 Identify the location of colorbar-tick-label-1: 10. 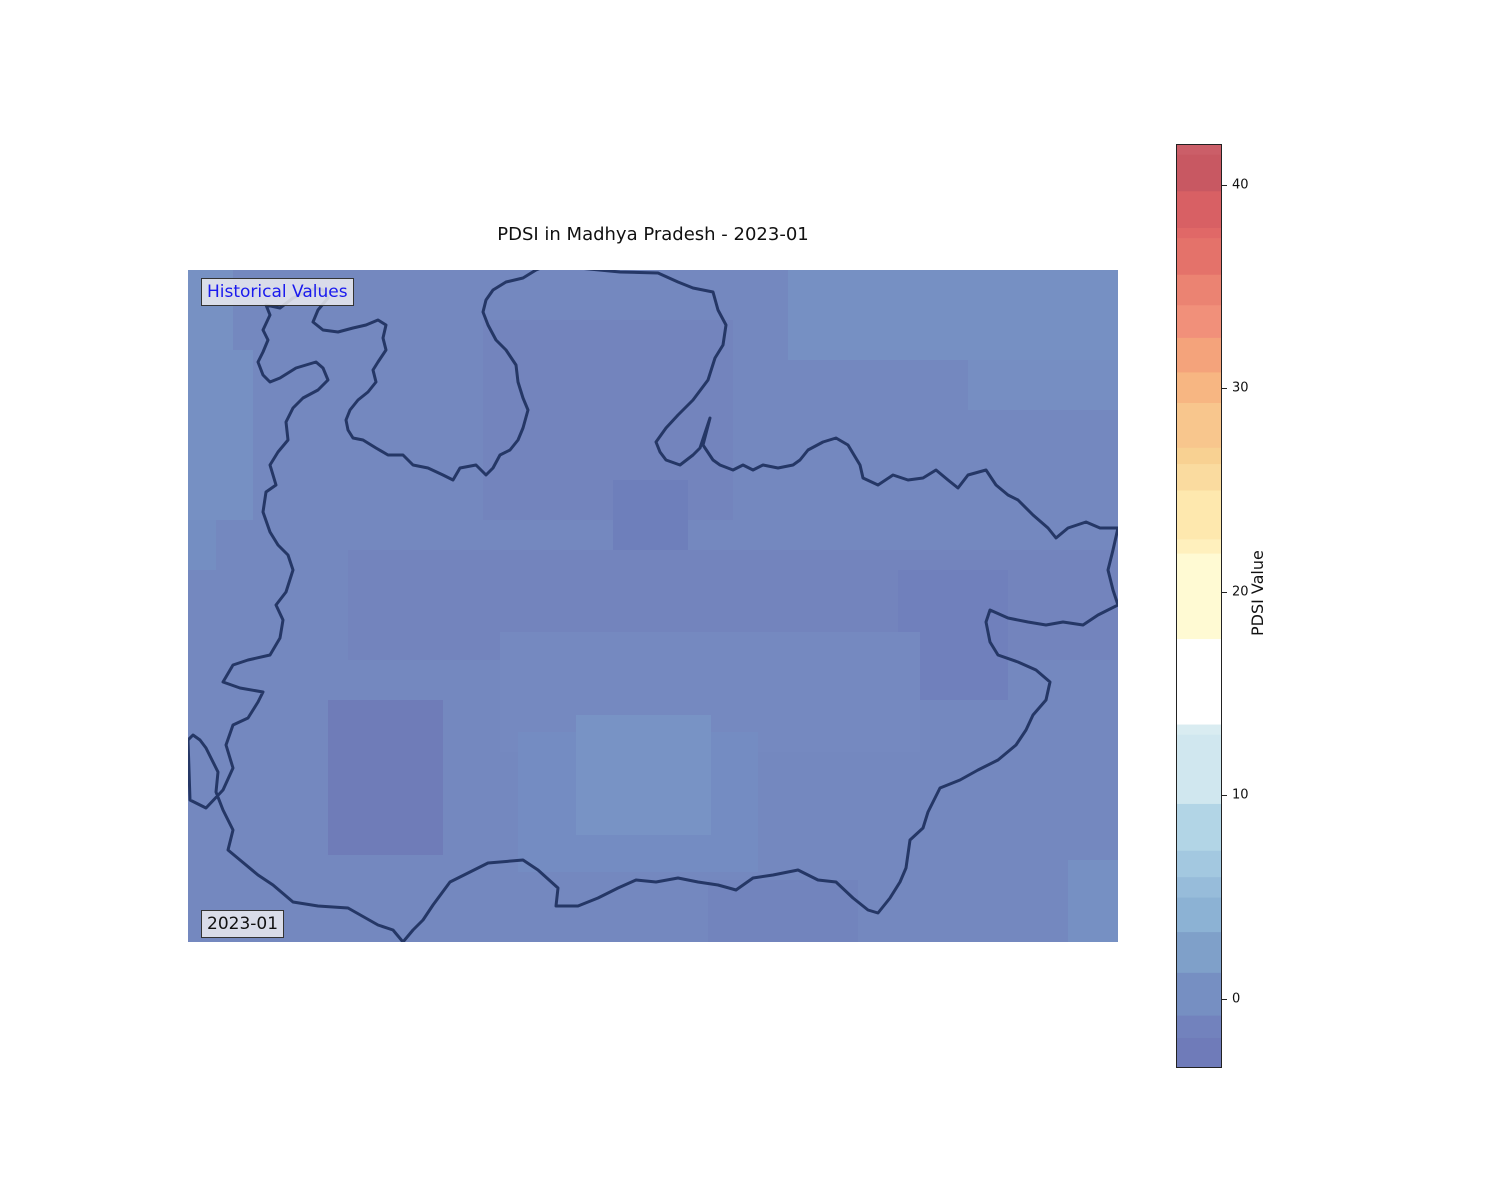
(1240, 795).